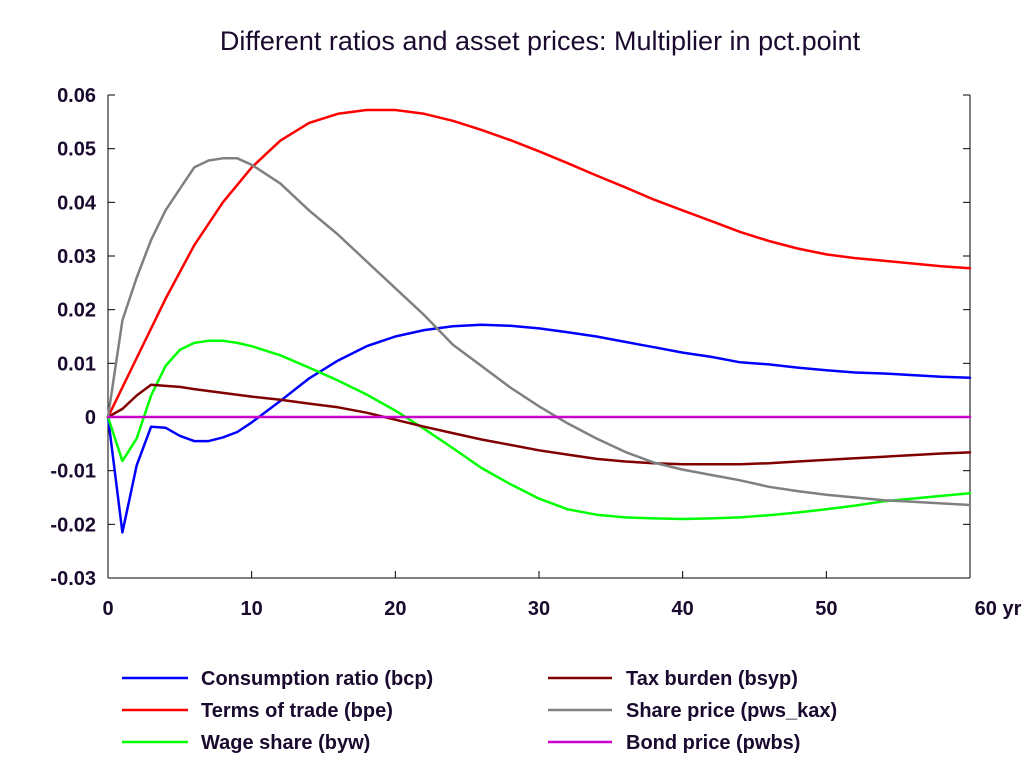 Image resolution: width=1024 pixels, height=783 pixels. Describe the element at coordinates (76, 257) in the screenshot. I see `y-tick-label: 0.03` at that location.